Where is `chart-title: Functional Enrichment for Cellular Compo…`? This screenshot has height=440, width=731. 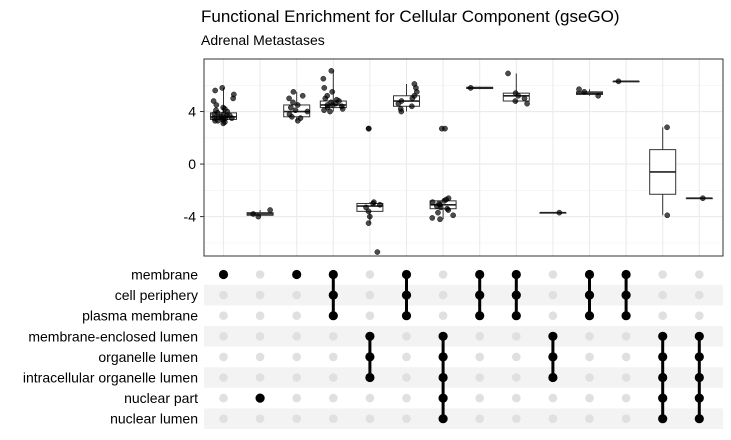 chart-title: Functional Enrichment for Cellular Compo… is located at coordinates (410, 16).